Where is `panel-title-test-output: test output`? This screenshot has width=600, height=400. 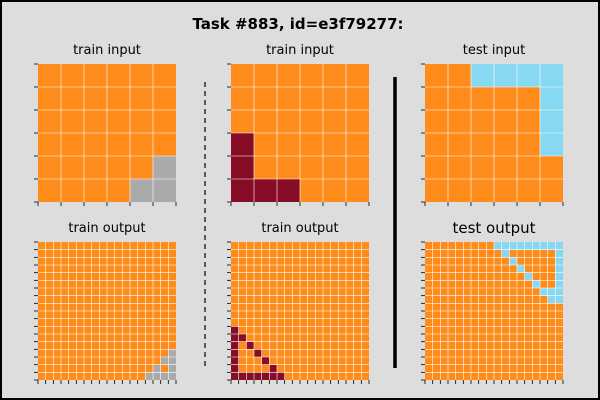
panel-title-test-output: test output is located at coordinates (494, 228).